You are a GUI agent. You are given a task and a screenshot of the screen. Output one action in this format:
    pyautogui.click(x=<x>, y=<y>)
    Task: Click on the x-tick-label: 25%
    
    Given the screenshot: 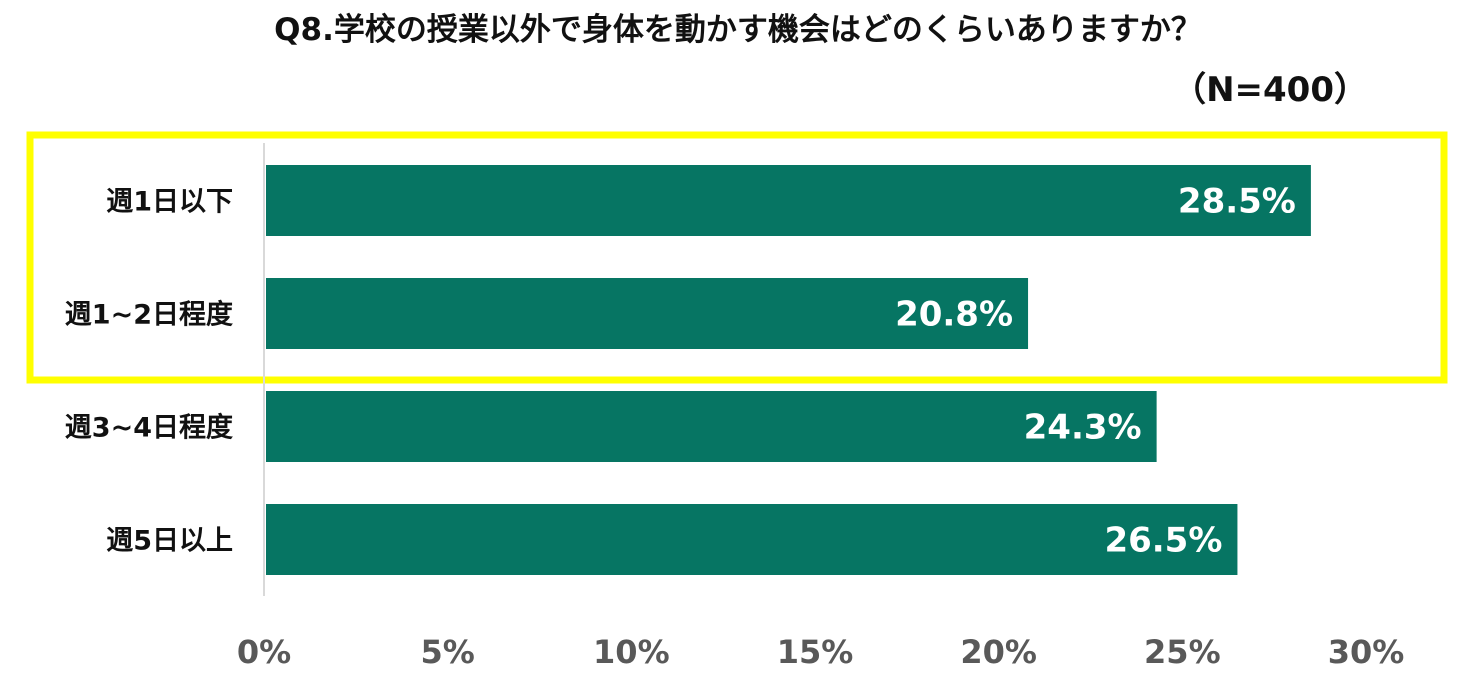 What is the action you would take?
    pyautogui.click(x=1182, y=652)
    